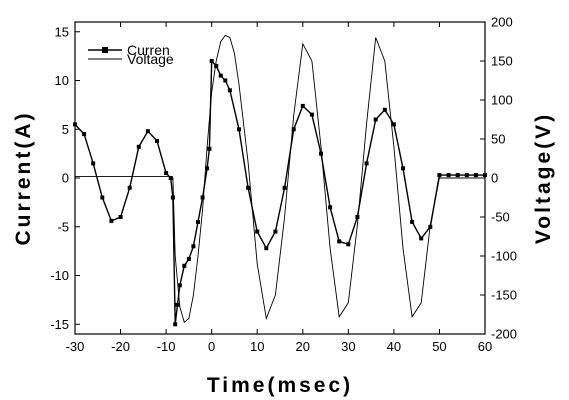 Image resolution: width=569 pixels, height=400 pixels. I want to click on y-left-tick-label: -15, so click(59, 324).